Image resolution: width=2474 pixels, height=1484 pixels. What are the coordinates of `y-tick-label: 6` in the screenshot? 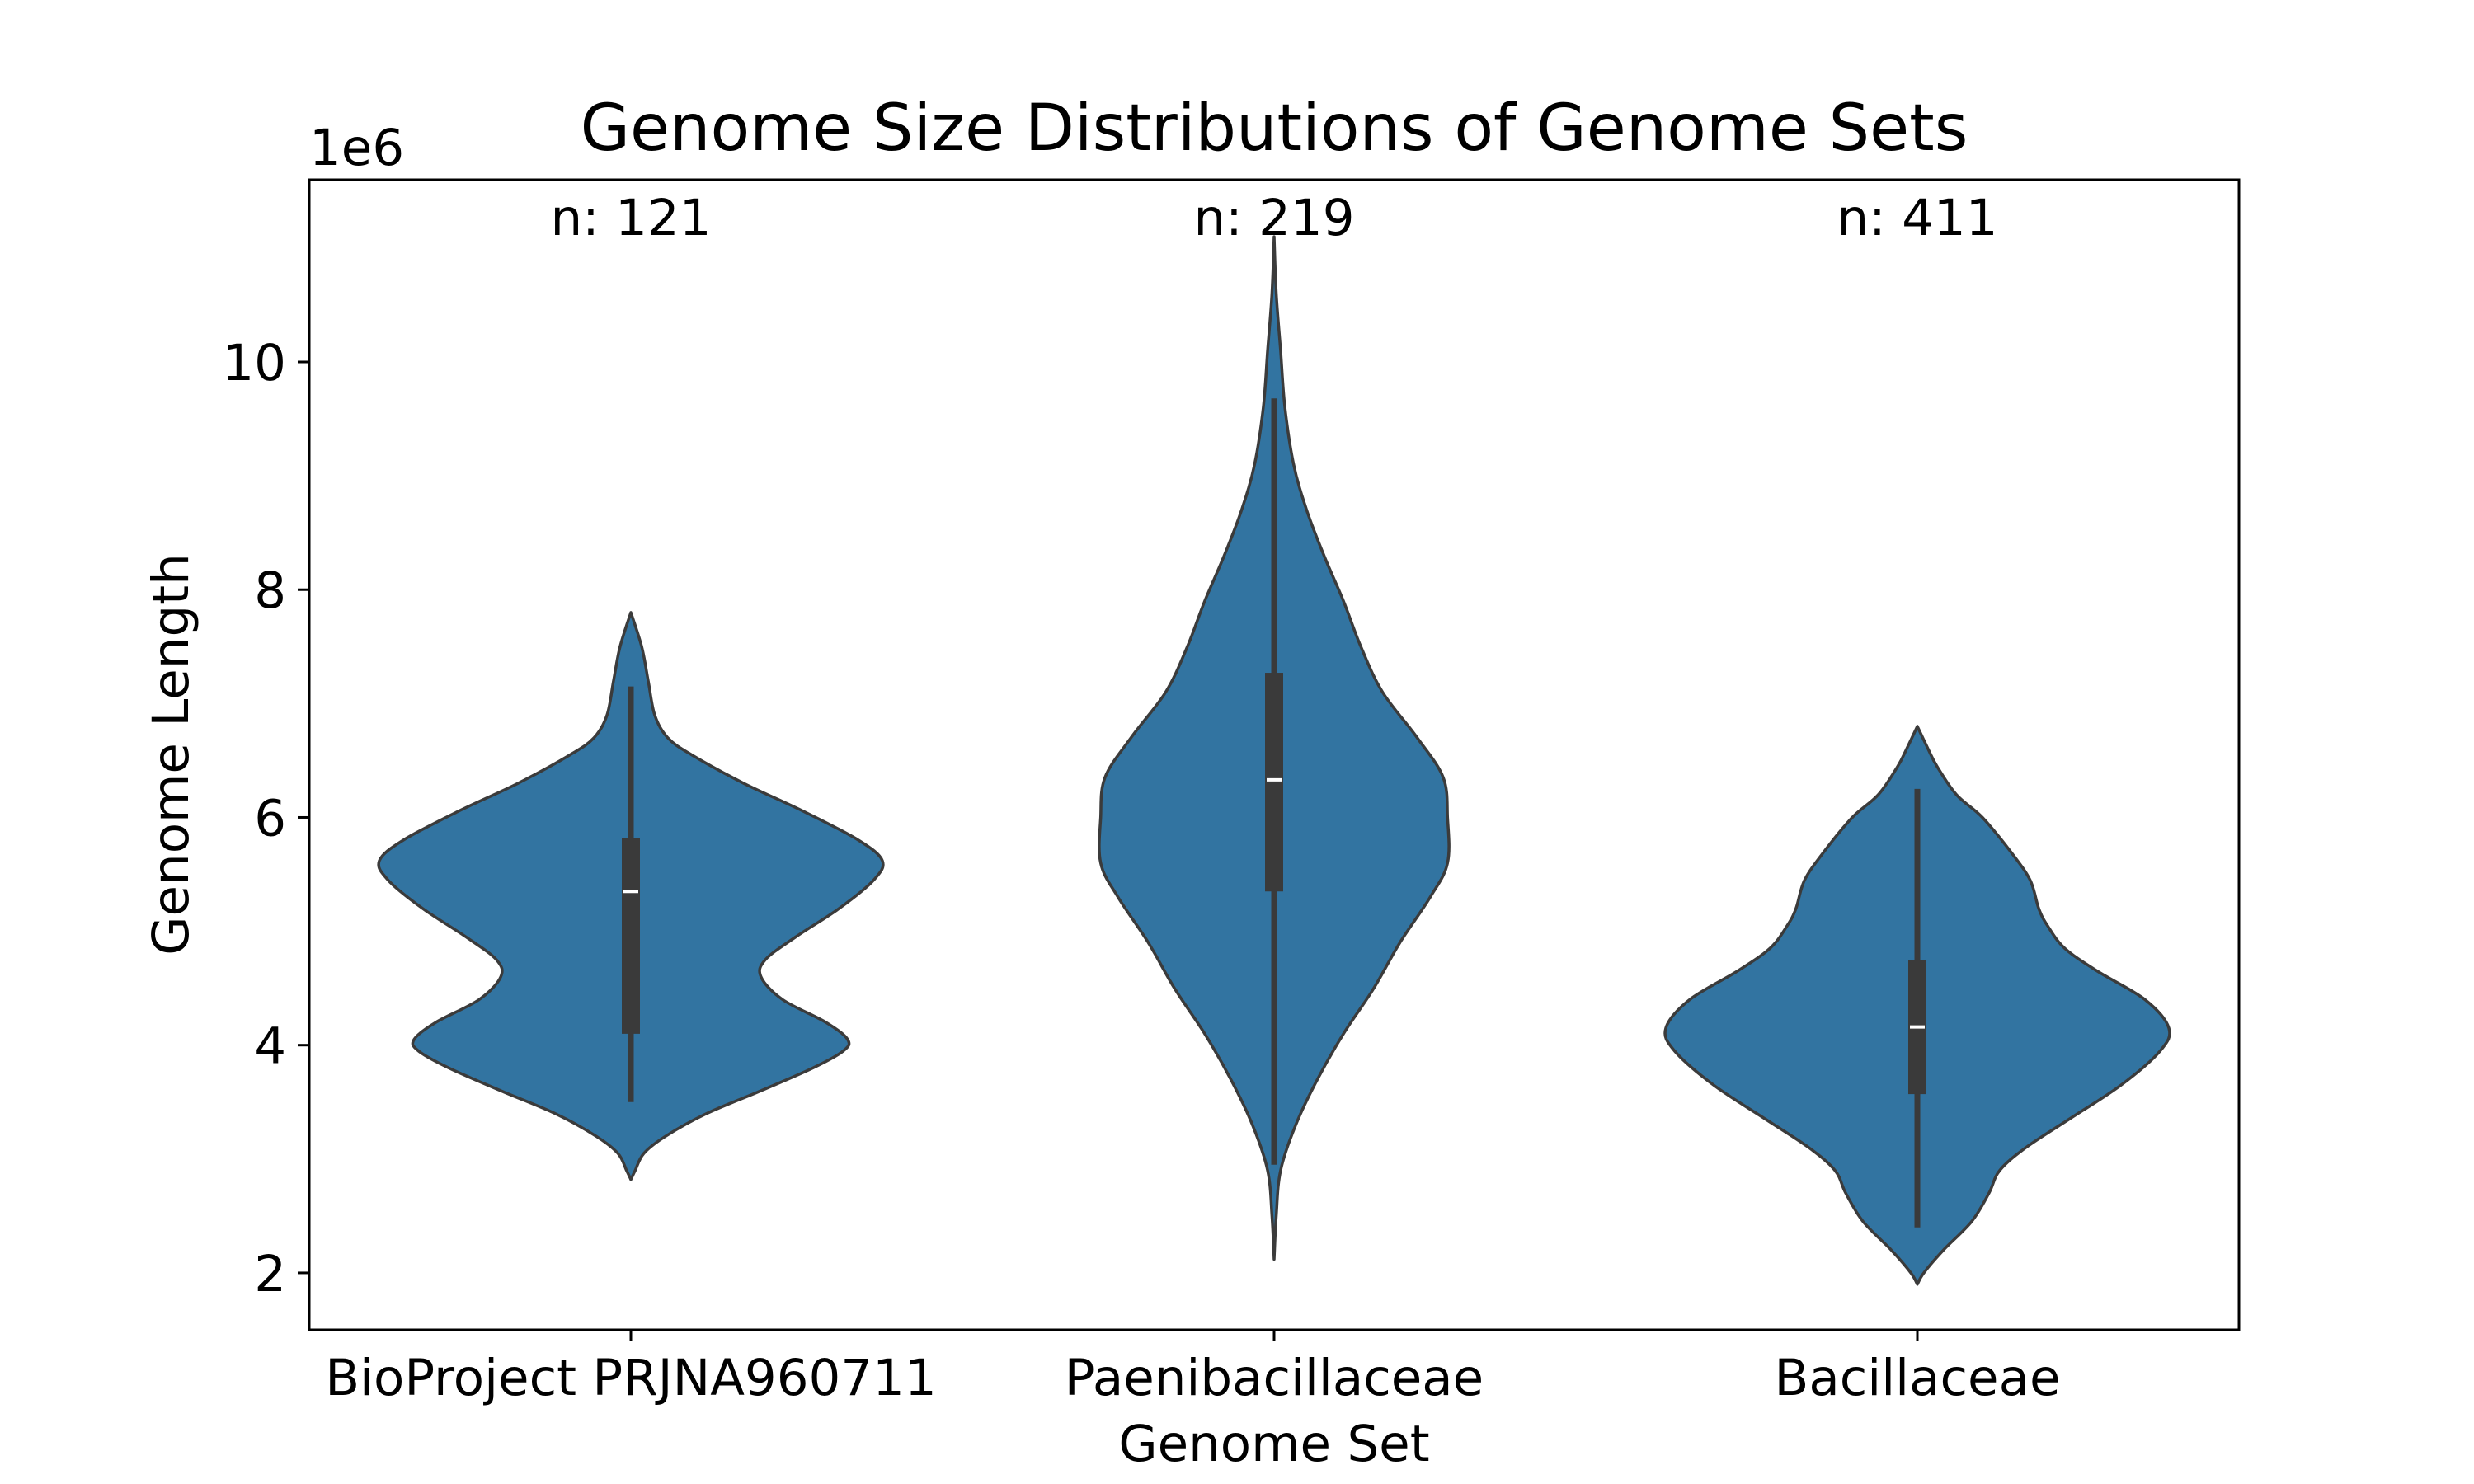 It's located at (270, 818).